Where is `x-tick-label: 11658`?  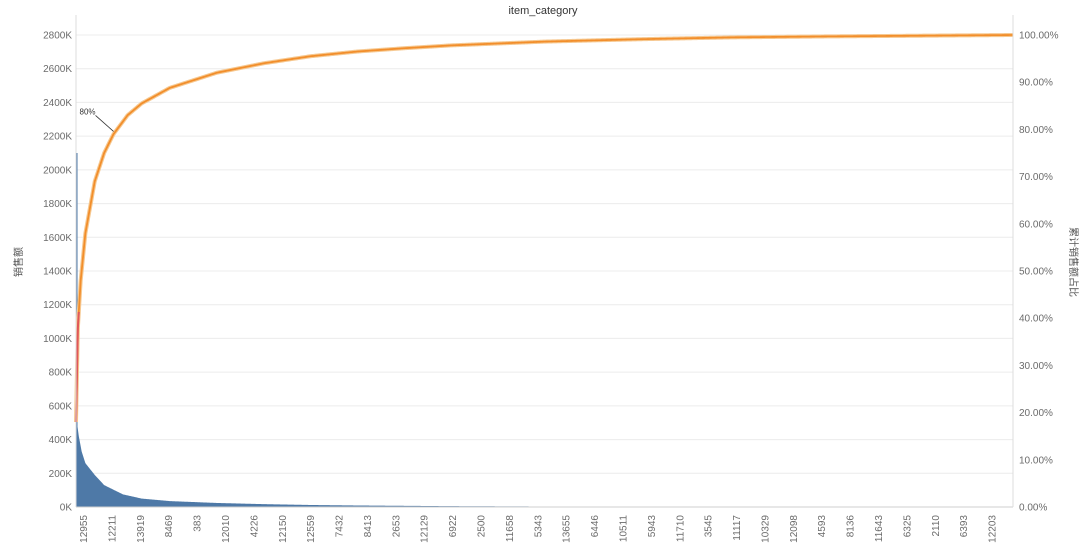 x-tick-label: 11658 is located at coordinates (510, 529).